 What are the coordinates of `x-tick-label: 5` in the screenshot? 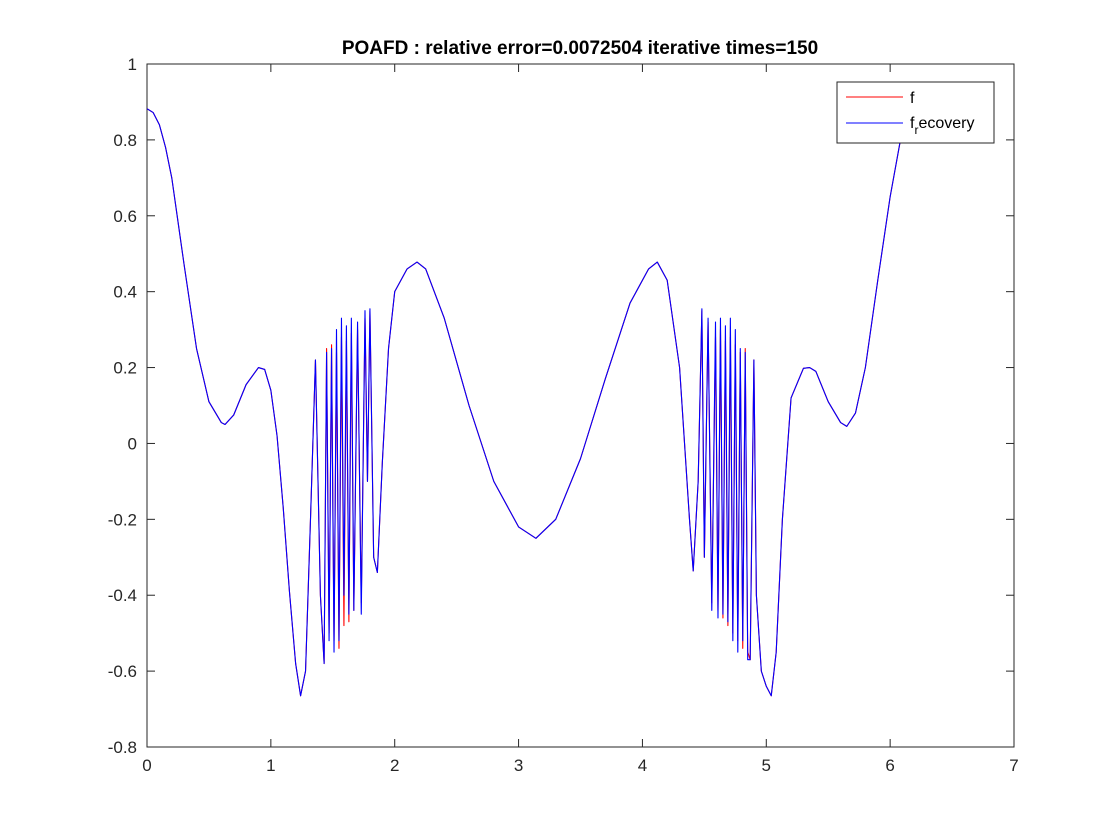 It's located at (766, 765).